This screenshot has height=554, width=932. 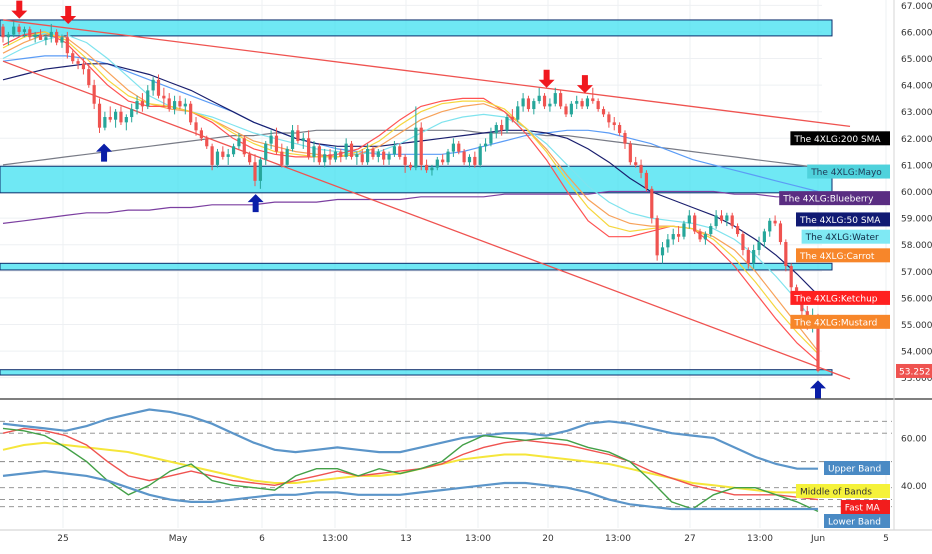 I want to click on series-legend-label: The 4XLG:Blueberry, so click(x=828, y=200).